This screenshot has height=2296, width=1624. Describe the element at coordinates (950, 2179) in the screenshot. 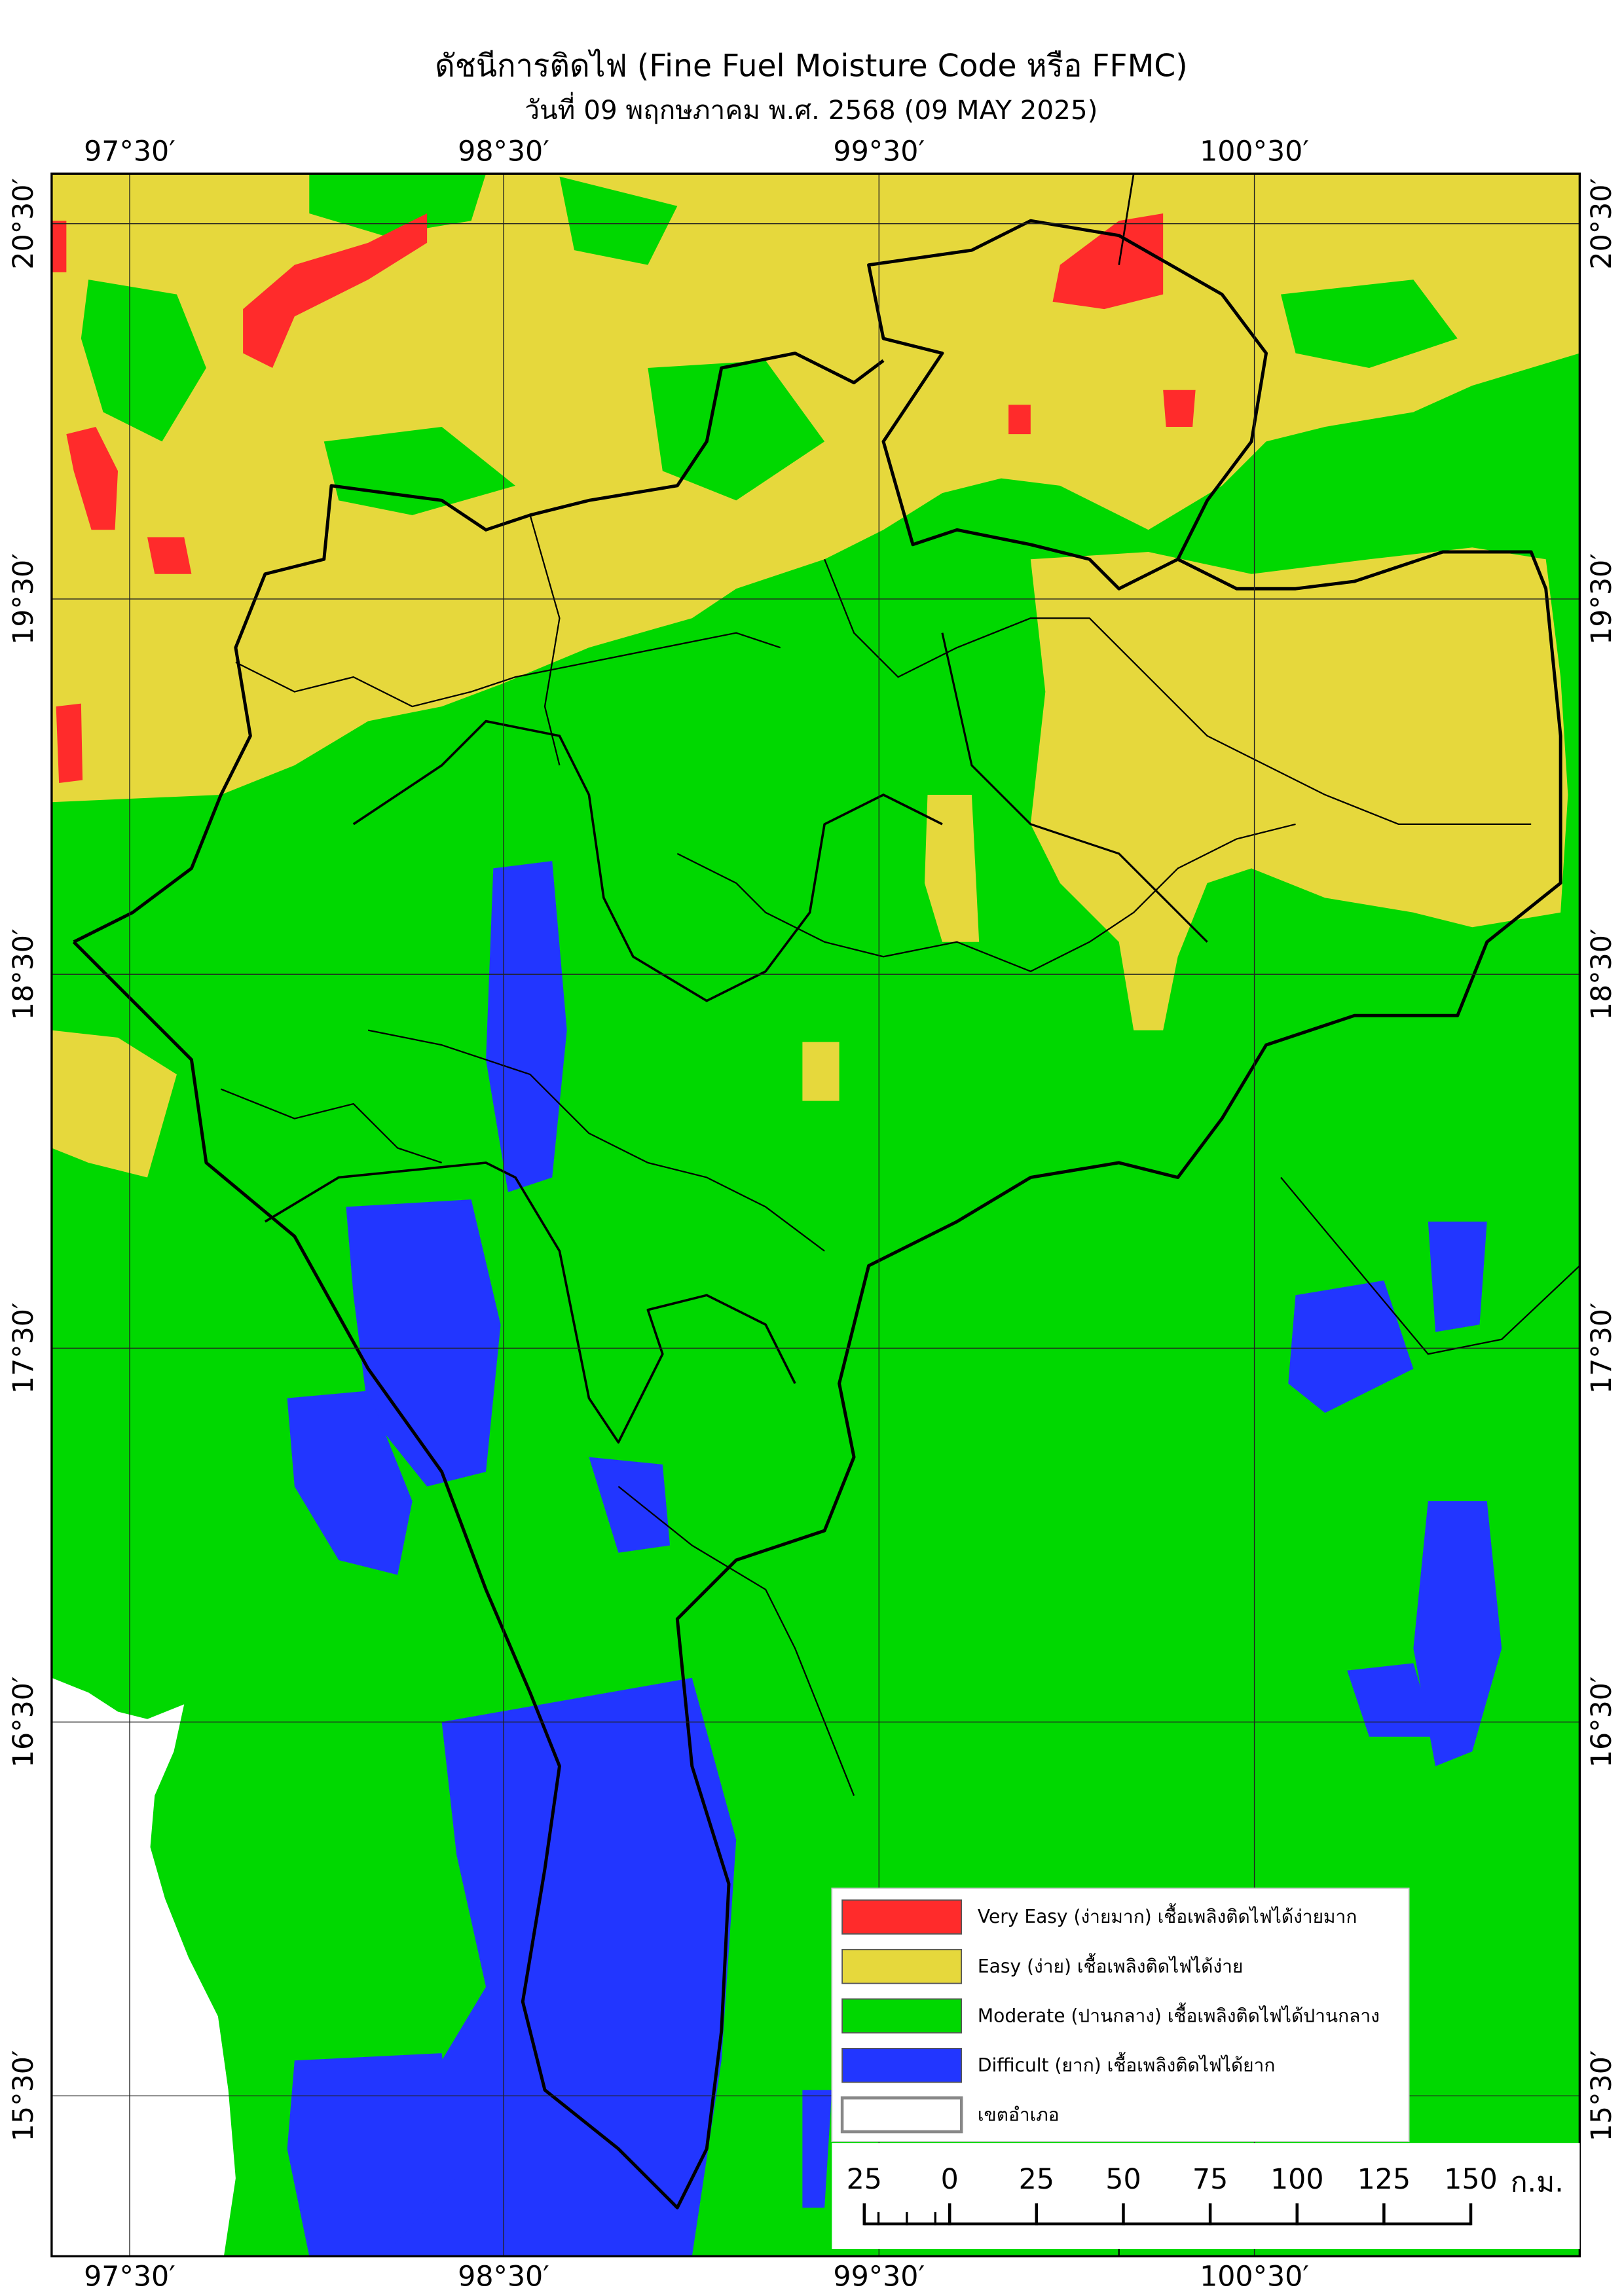

I see `scale-label: 0` at that location.